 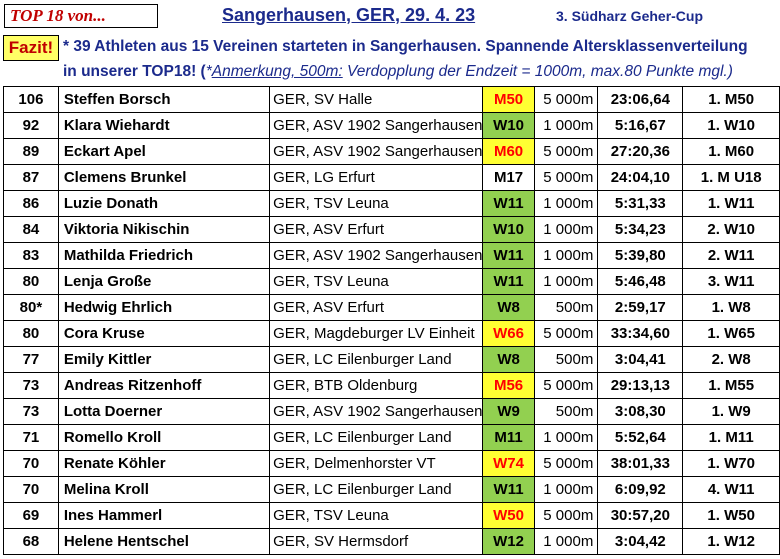 I want to click on athlete-name: Cora Kruse, so click(x=164, y=333).